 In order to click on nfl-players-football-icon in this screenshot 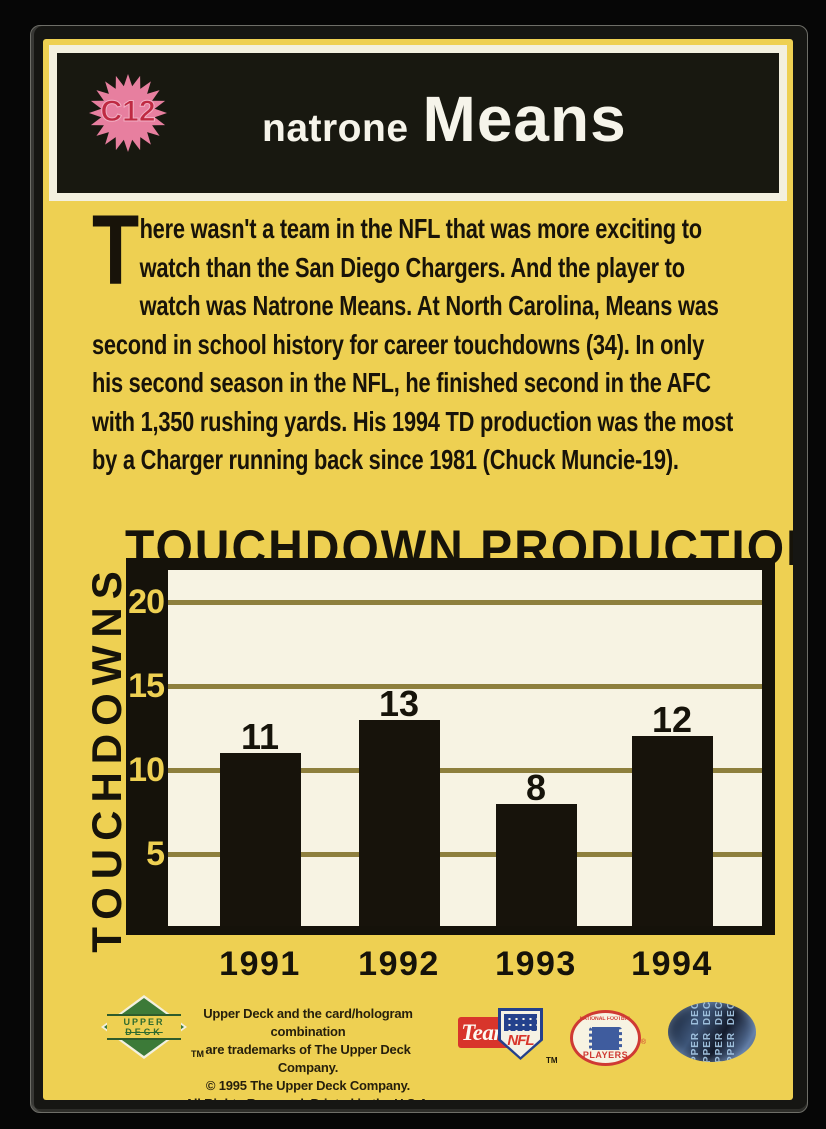, I will do `click(605, 1038)`.